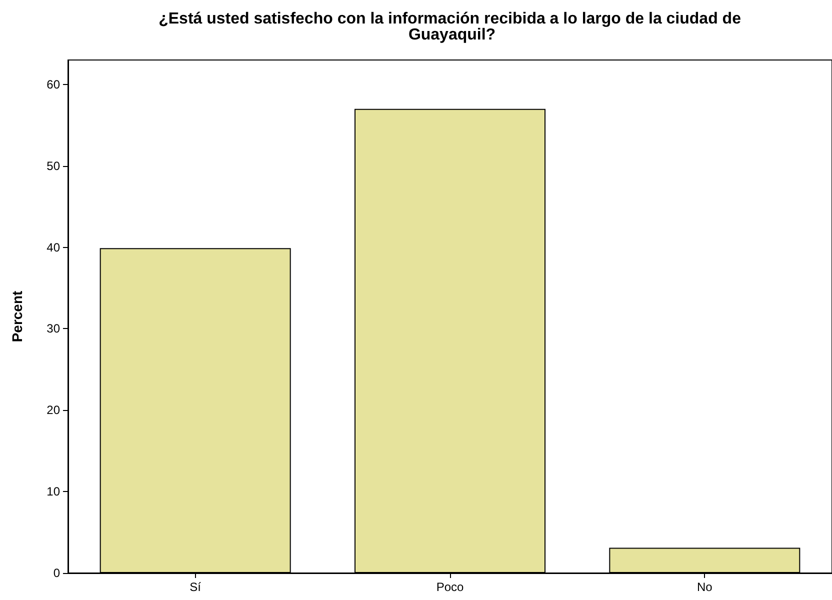  I want to click on y-axis-title: Percent, so click(17, 316).